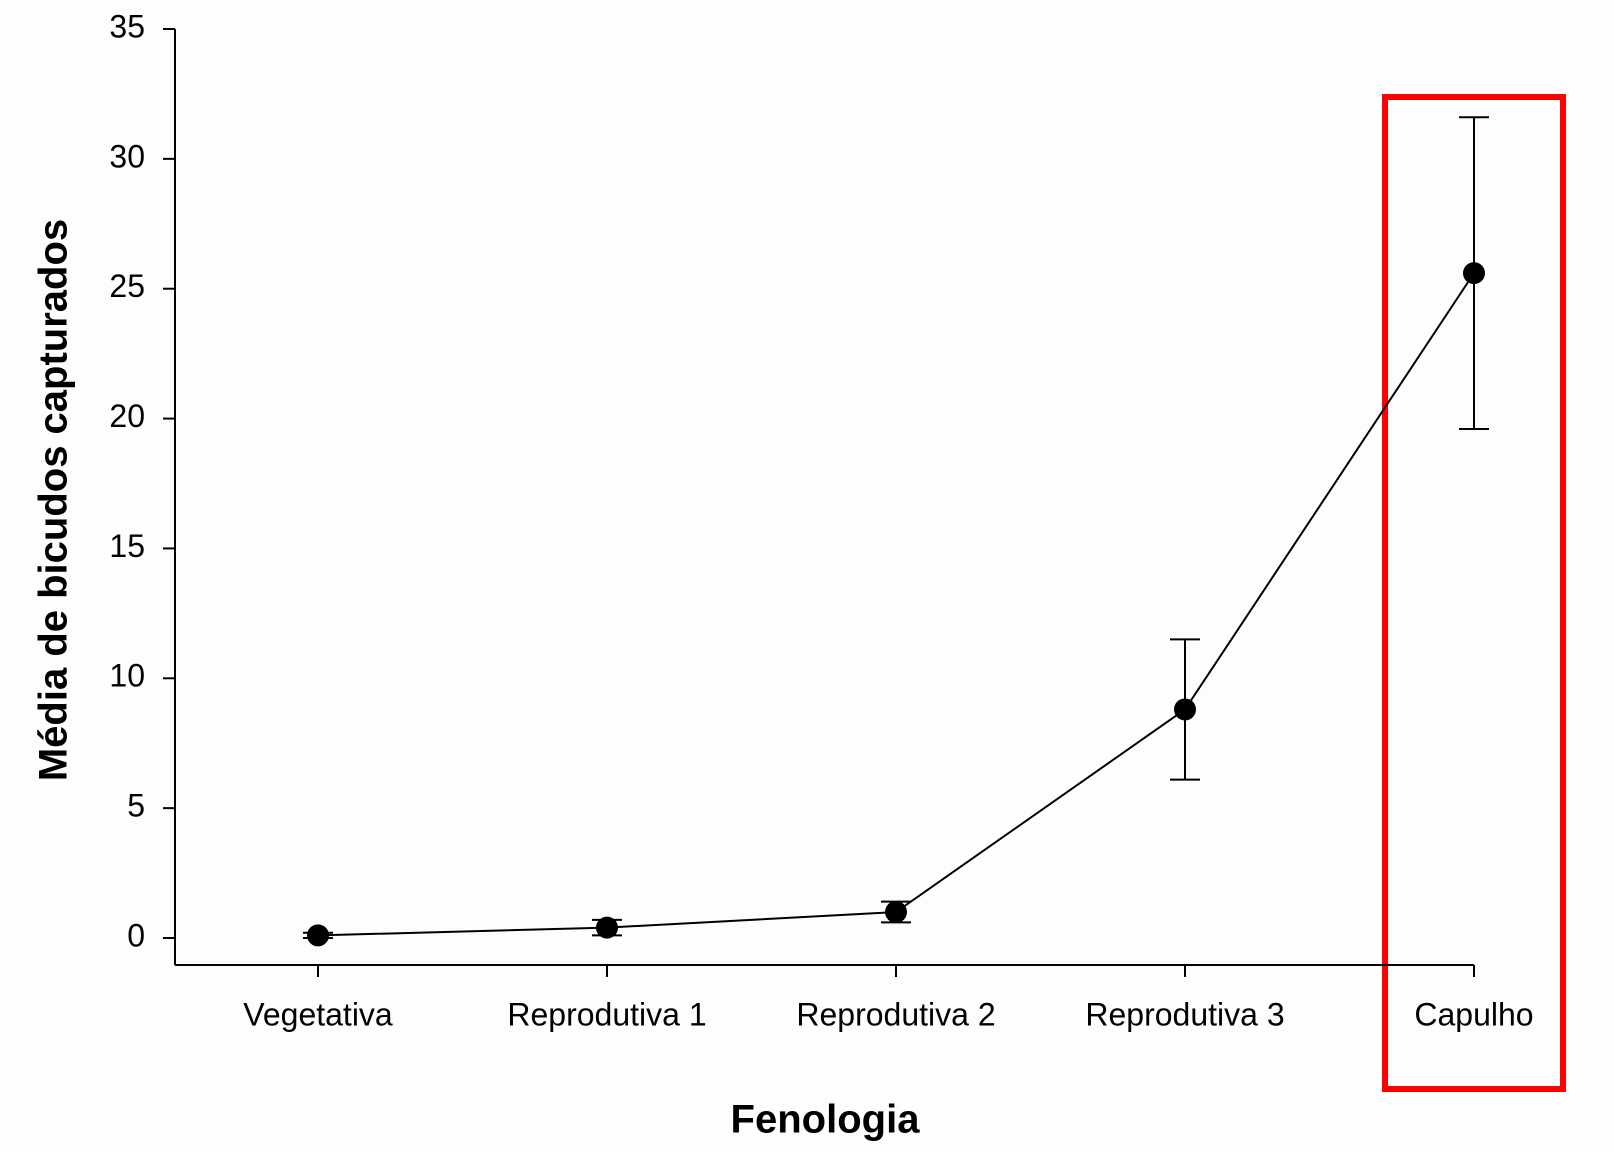 The image size is (1614, 1152). What do you see at coordinates (136, 935) in the screenshot?
I see `y-tick-label: 0` at bounding box center [136, 935].